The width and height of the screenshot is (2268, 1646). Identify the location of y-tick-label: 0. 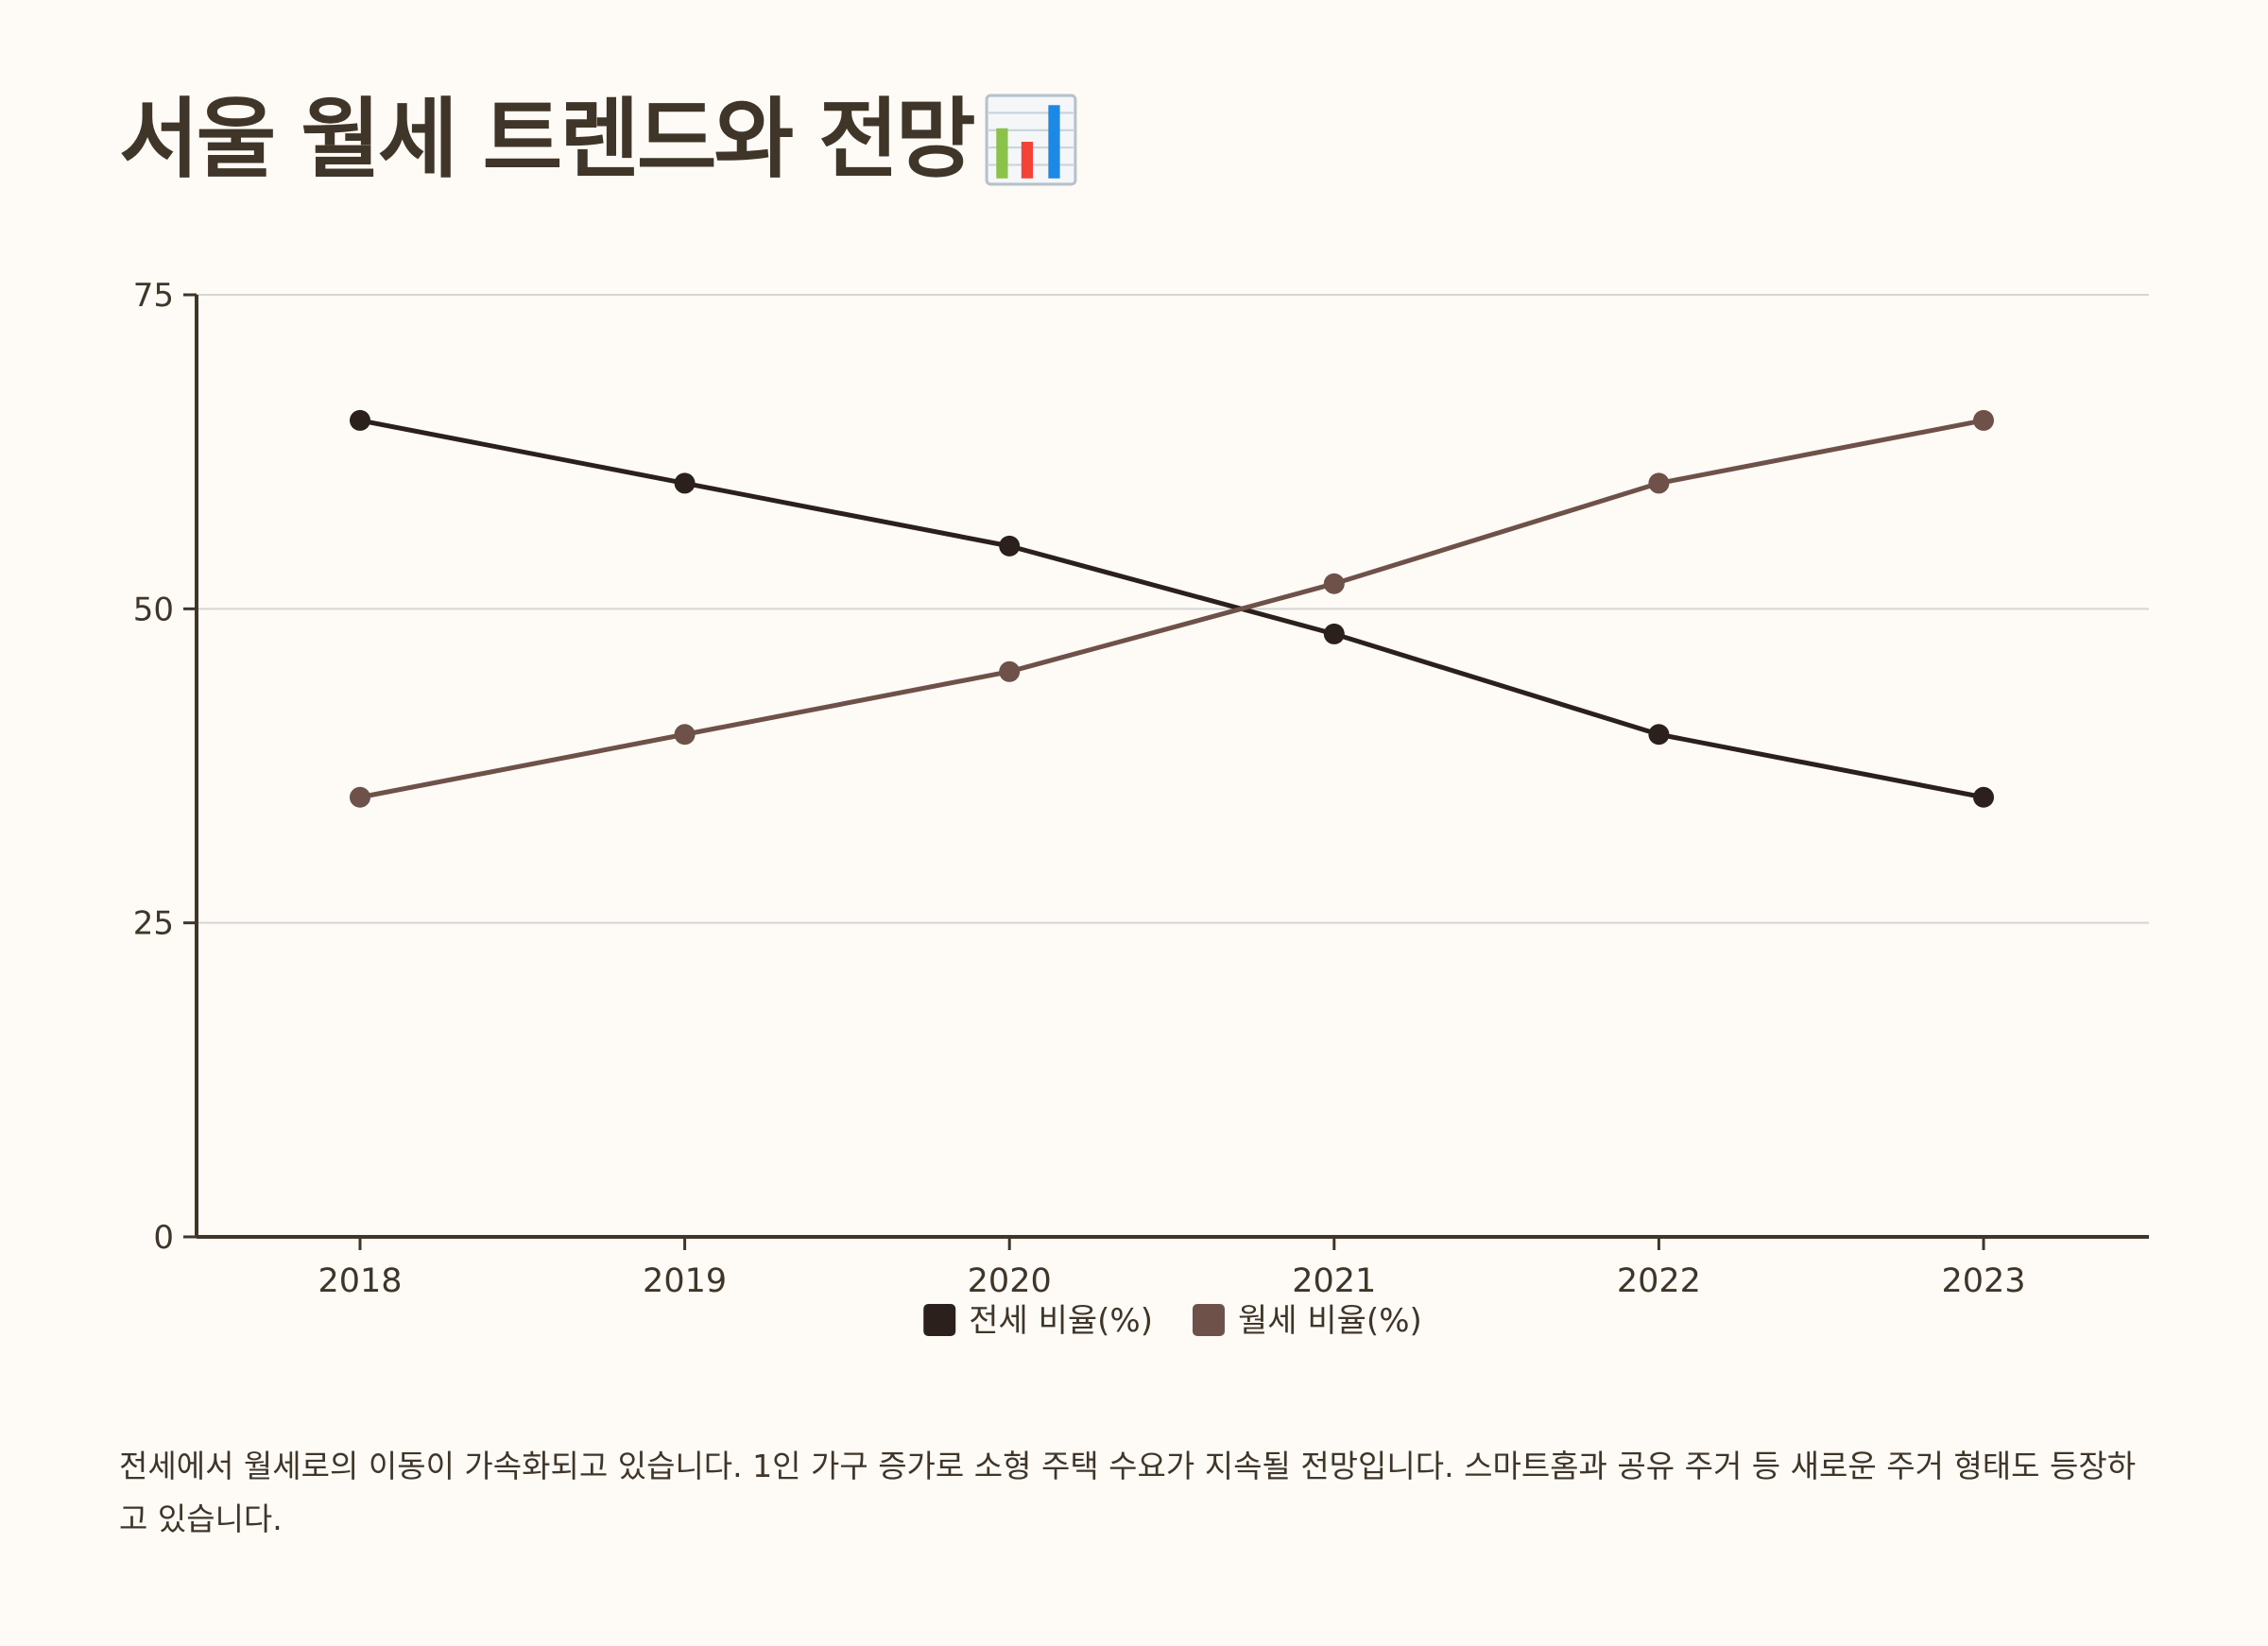
(163, 1238).